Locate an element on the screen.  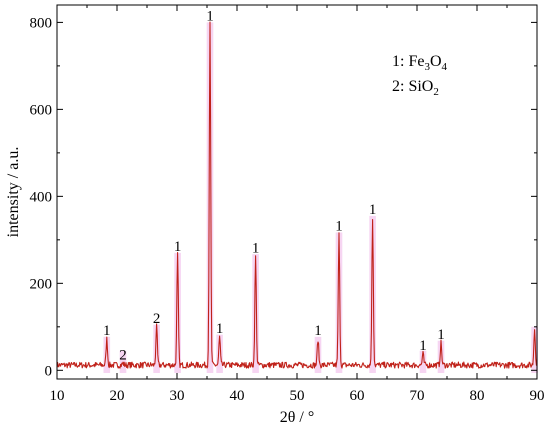
legend: 1: Fe3O4 2: SiO2 is located at coordinates (420, 75).